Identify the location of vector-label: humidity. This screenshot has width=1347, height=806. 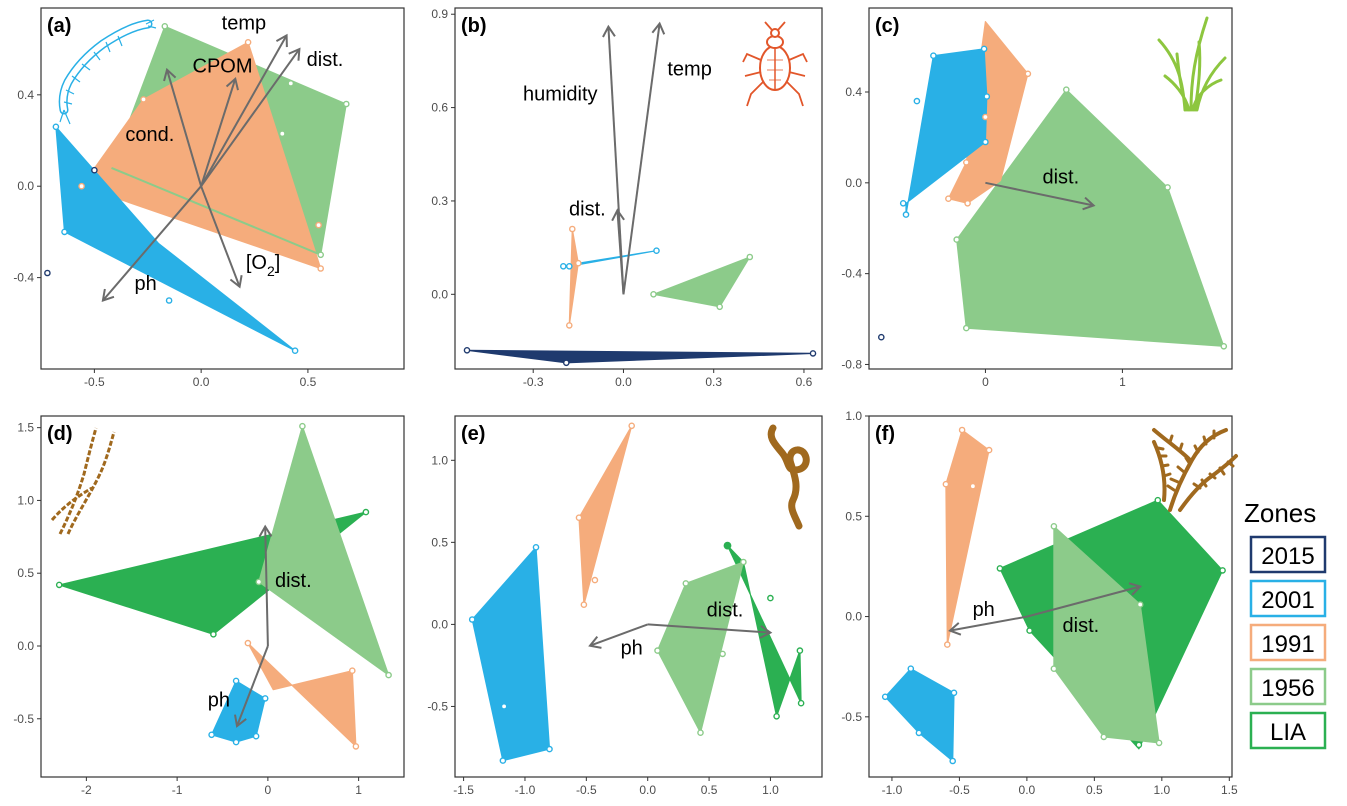
(560, 94).